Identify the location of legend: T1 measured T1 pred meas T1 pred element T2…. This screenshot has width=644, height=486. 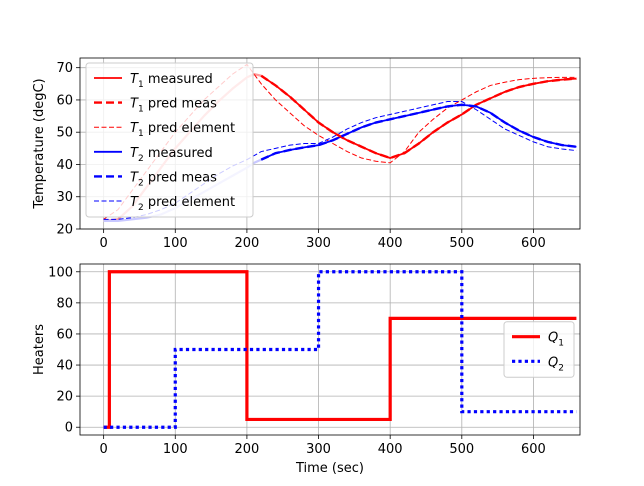
(169, 140).